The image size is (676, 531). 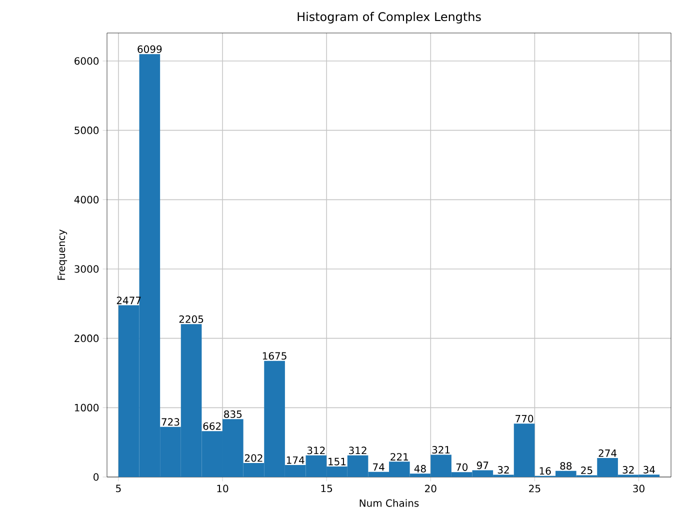 What do you see at coordinates (462, 467) in the screenshot?
I see `data-label: 70` at bounding box center [462, 467].